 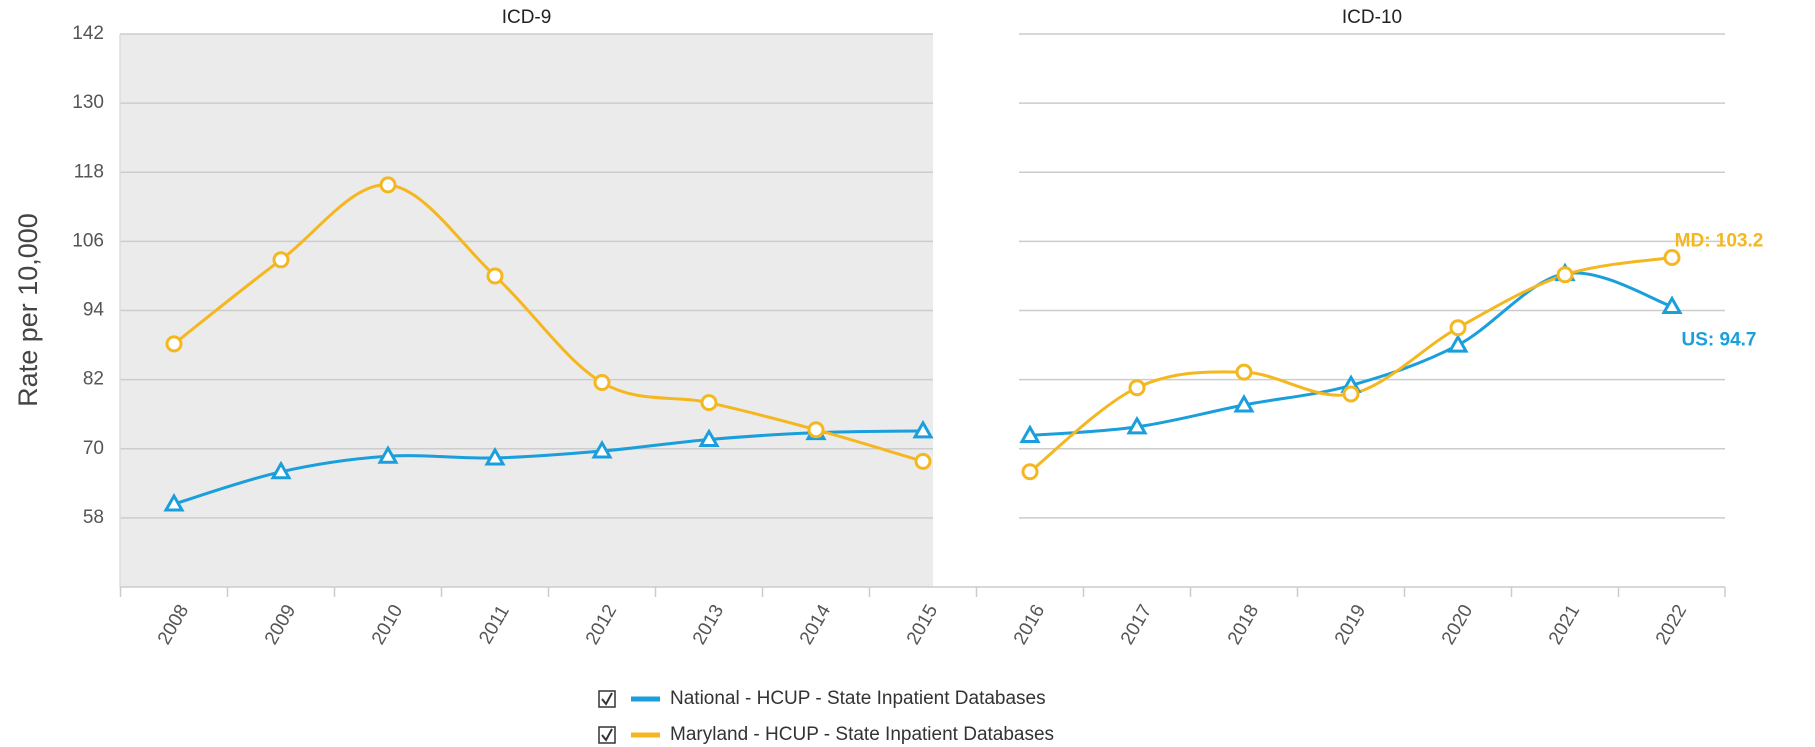 What do you see at coordinates (1136, 624) in the screenshot?
I see `x-tick-label: 2017` at bounding box center [1136, 624].